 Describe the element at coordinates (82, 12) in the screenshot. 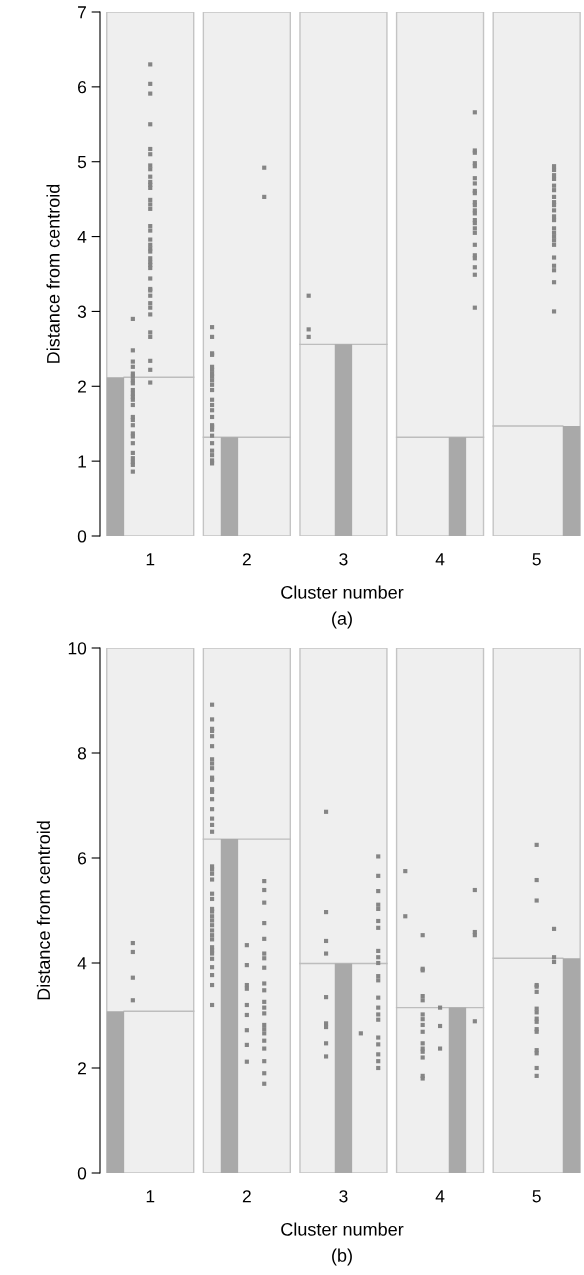

I see `y-tick-label: 7` at that location.